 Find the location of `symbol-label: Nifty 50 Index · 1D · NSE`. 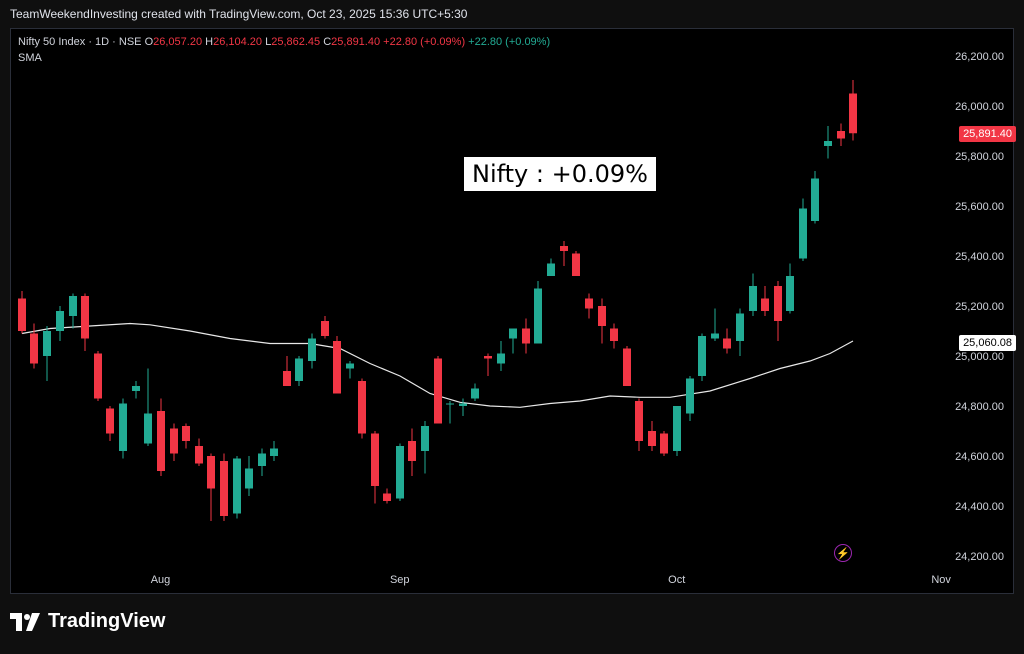

symbol-label: Nifty 50 Index · 1D · NSE is located at coordinates (80, 42).